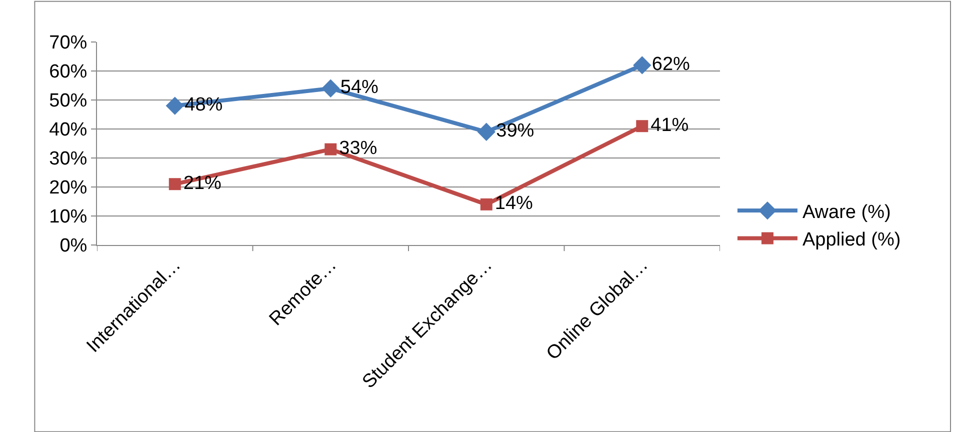 This screenshot has width=959, height=432. What do you see at coordinates (358, 149) in the screenshot?
I see `data-label: 33%` at bounding box center [358, 149].